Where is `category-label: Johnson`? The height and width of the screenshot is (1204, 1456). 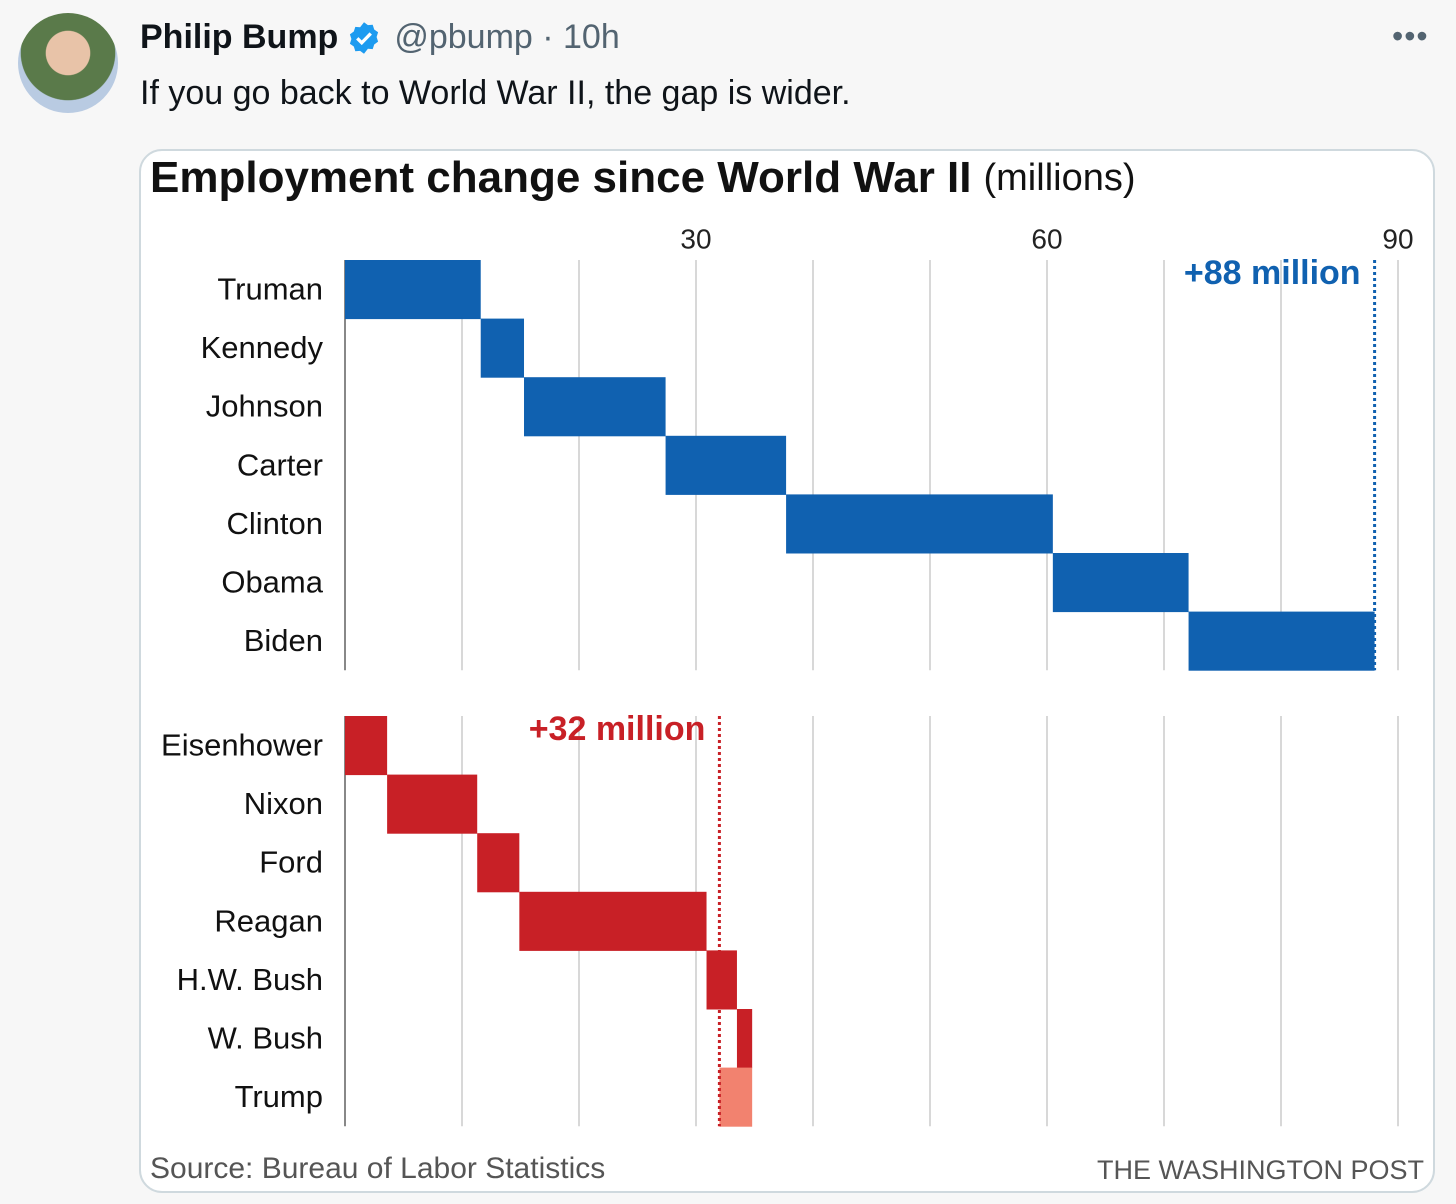
category-label: Johnson is located at coordinates (264, 406).